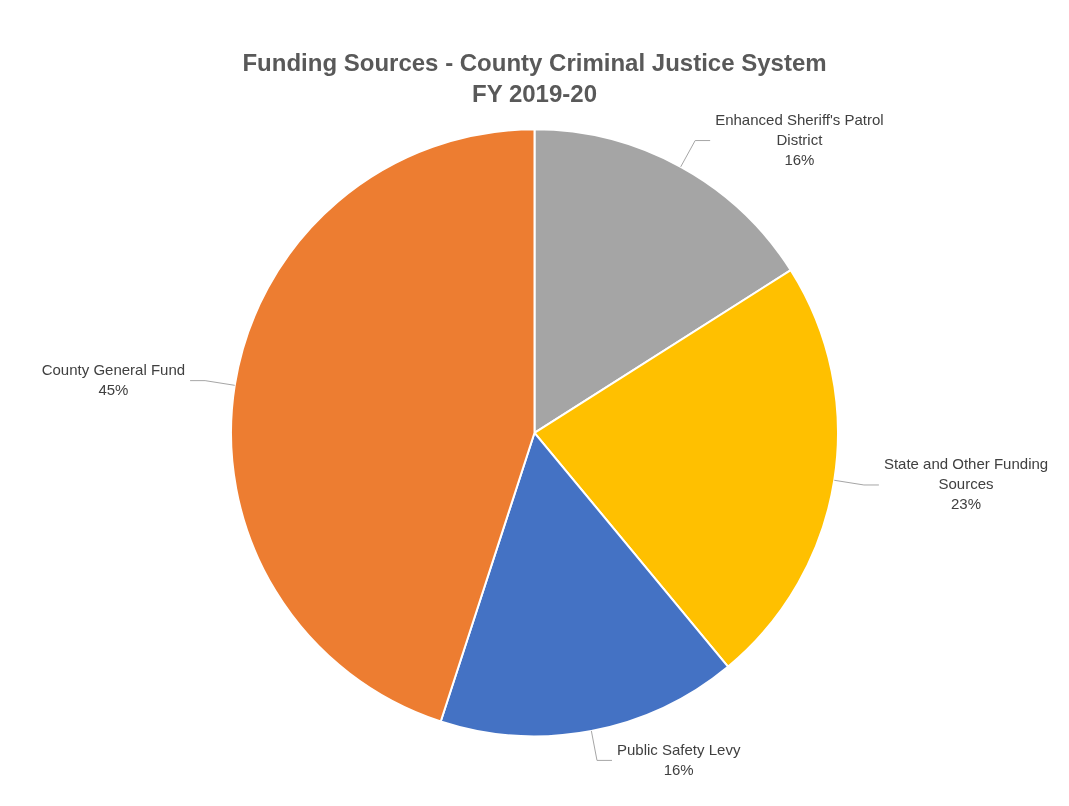  What do you see at coordinates (534, 93) in the screenshot?
I see `chart-subtitle: FY 2019-20` at bounding box center [534, 93].